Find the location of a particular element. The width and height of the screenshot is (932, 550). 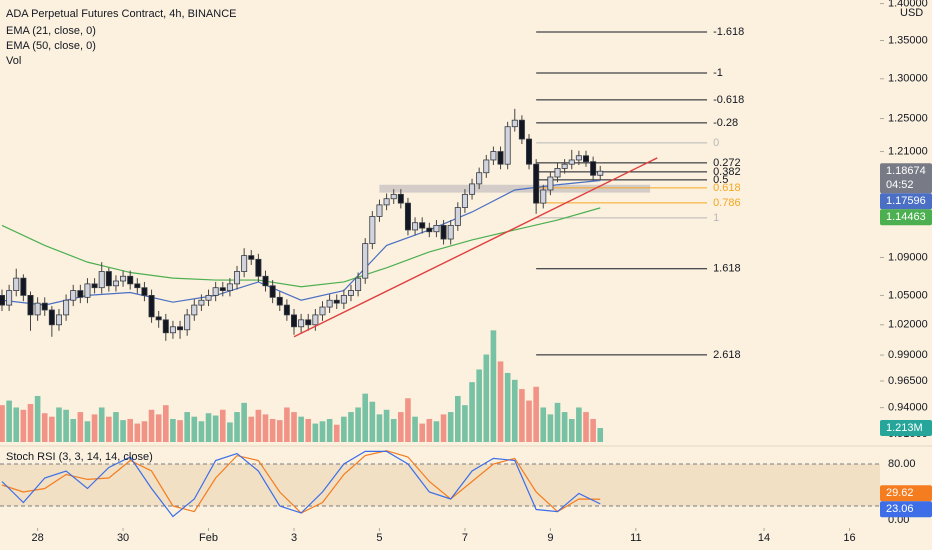

value-box-label: 1.213M is located at coordinates (904, 428).